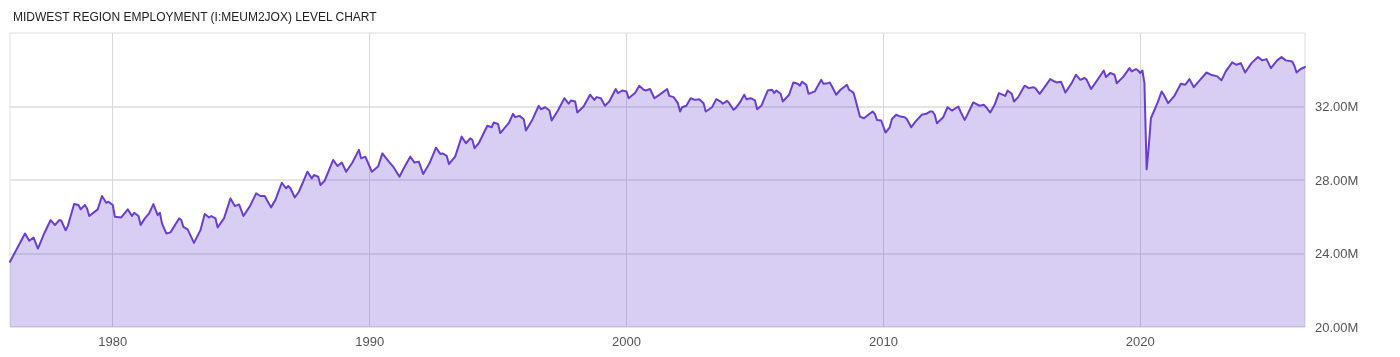 Image resolution: width=1400 pixels, height=357 pixels. I want to click on x-tick-label: 1980, so click(113, 341).